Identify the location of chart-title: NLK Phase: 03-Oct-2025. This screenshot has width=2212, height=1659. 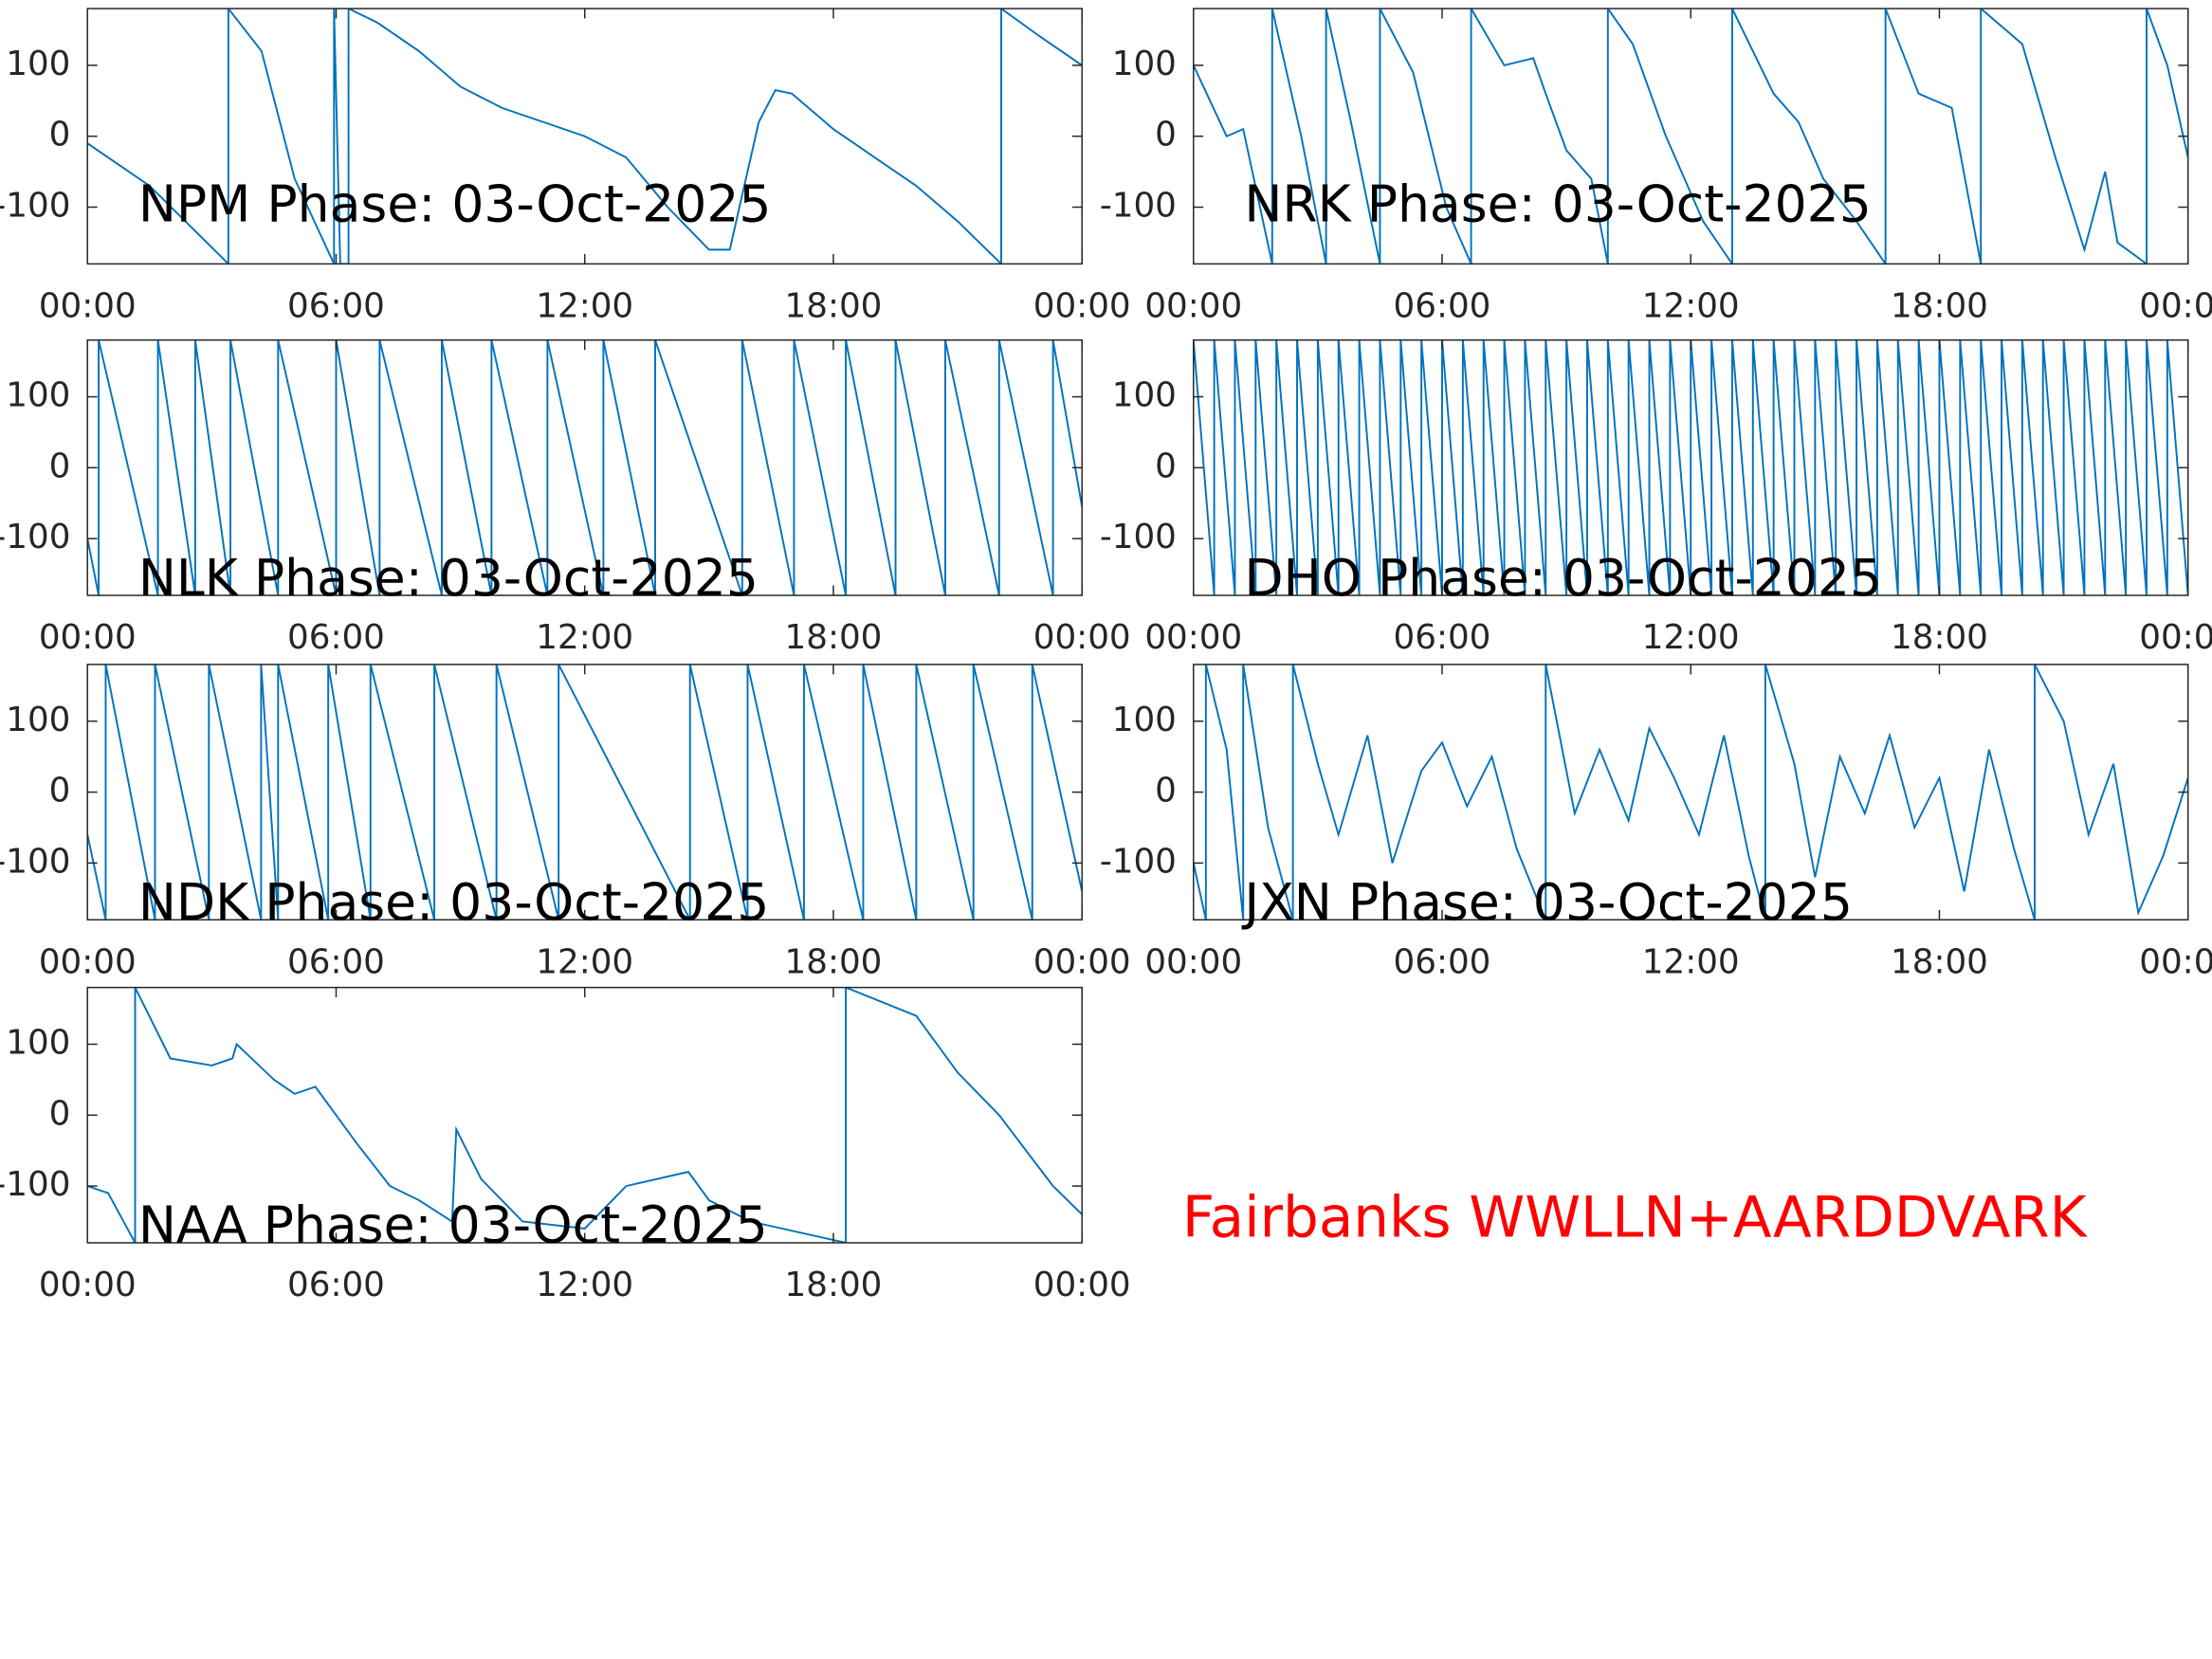
(448, 578).